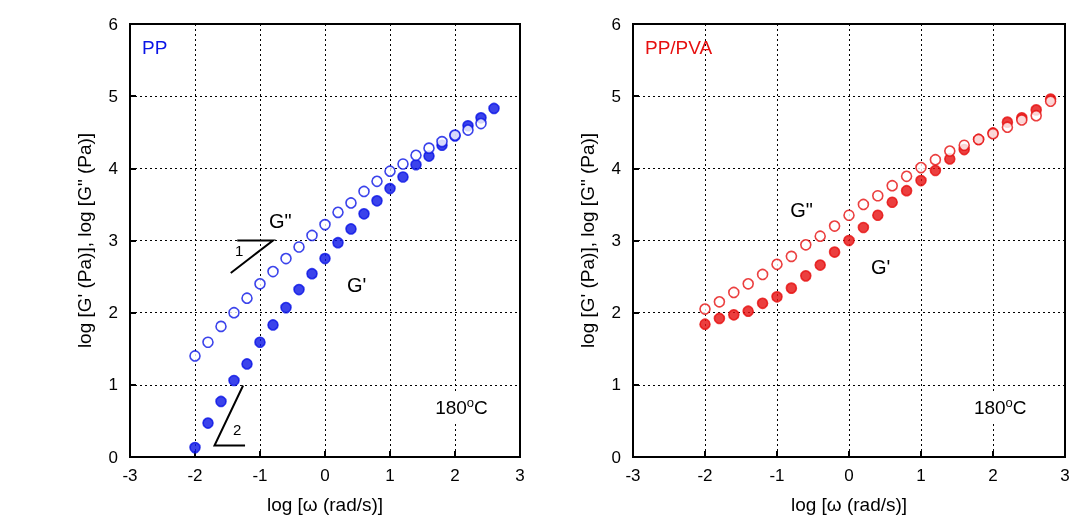 The image size is (1080, 526). Describe the element at coordinates (239, 251) in the screenshot. I see `annotation: 1` at that location.